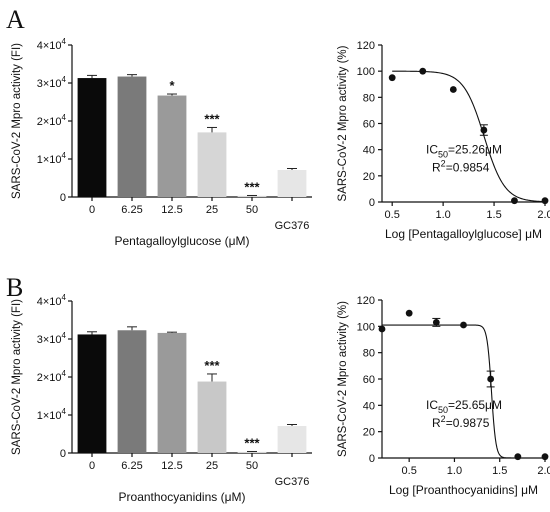  Describe the element at coordinates (131, 466) in the screenshot. I see `x-tick-label: 6.25` at that location.